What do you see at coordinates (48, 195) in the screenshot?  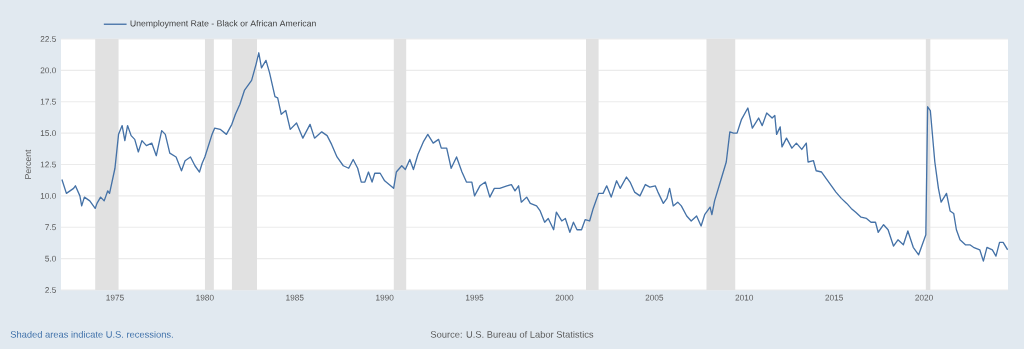 I see `y-tick-label: 10.0` at bounding box center [48, 195].